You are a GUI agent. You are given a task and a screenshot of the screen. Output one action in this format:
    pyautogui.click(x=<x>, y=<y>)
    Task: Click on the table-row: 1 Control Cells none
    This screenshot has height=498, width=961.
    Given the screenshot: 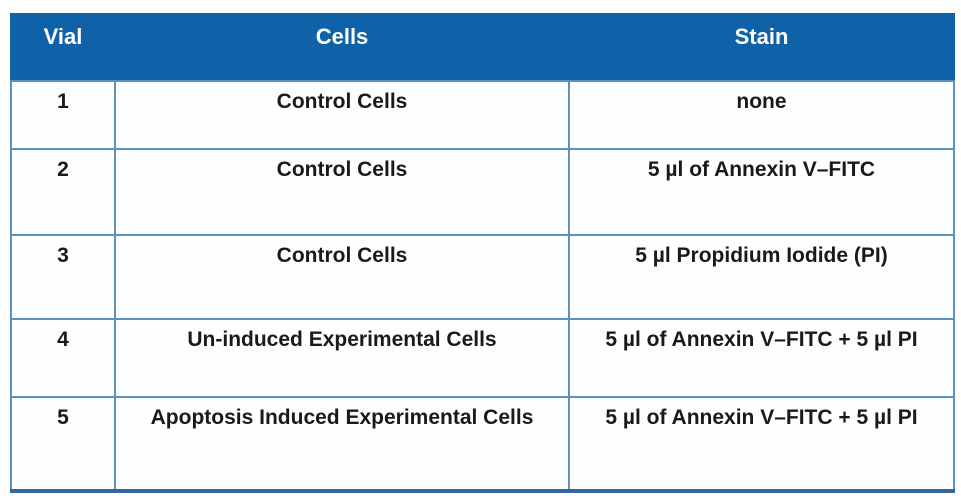 What is the action you would take?
    pyautogui.click(x=482, y=115)
    